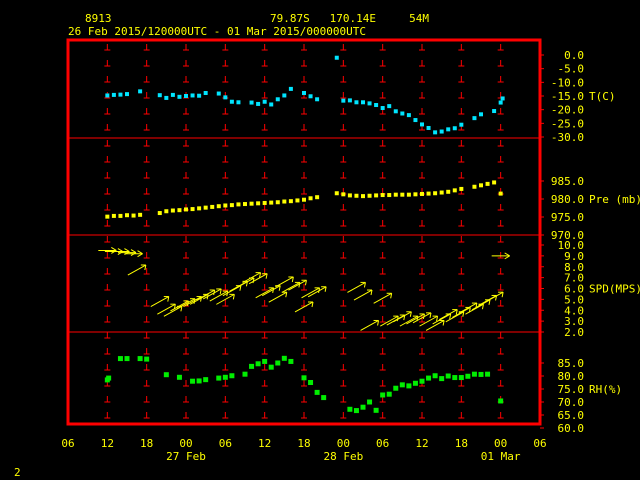 The image size is (640, 480). What do you see at coordinates (605, 389) in the screenshot?
I see `panel-label: RH(%)` at bounding box center [605, 389].